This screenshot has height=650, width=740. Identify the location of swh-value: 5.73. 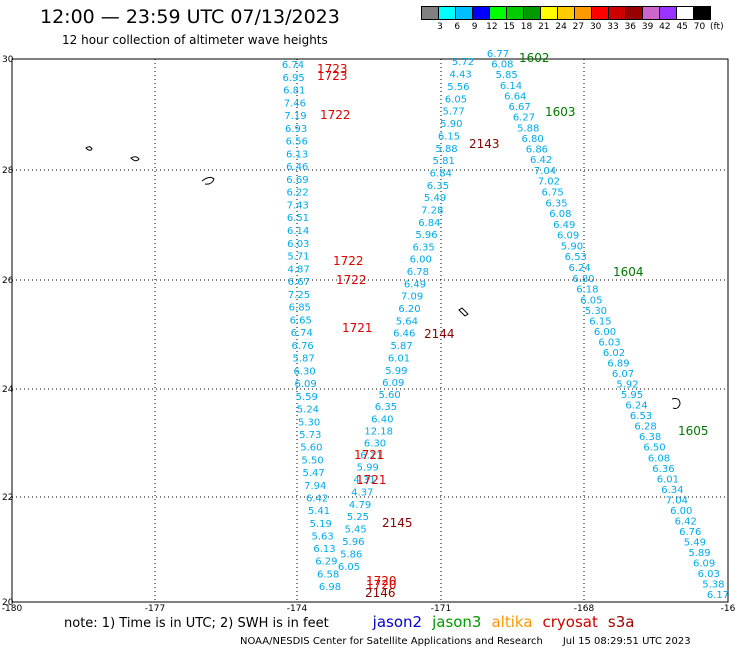
(310, 435).